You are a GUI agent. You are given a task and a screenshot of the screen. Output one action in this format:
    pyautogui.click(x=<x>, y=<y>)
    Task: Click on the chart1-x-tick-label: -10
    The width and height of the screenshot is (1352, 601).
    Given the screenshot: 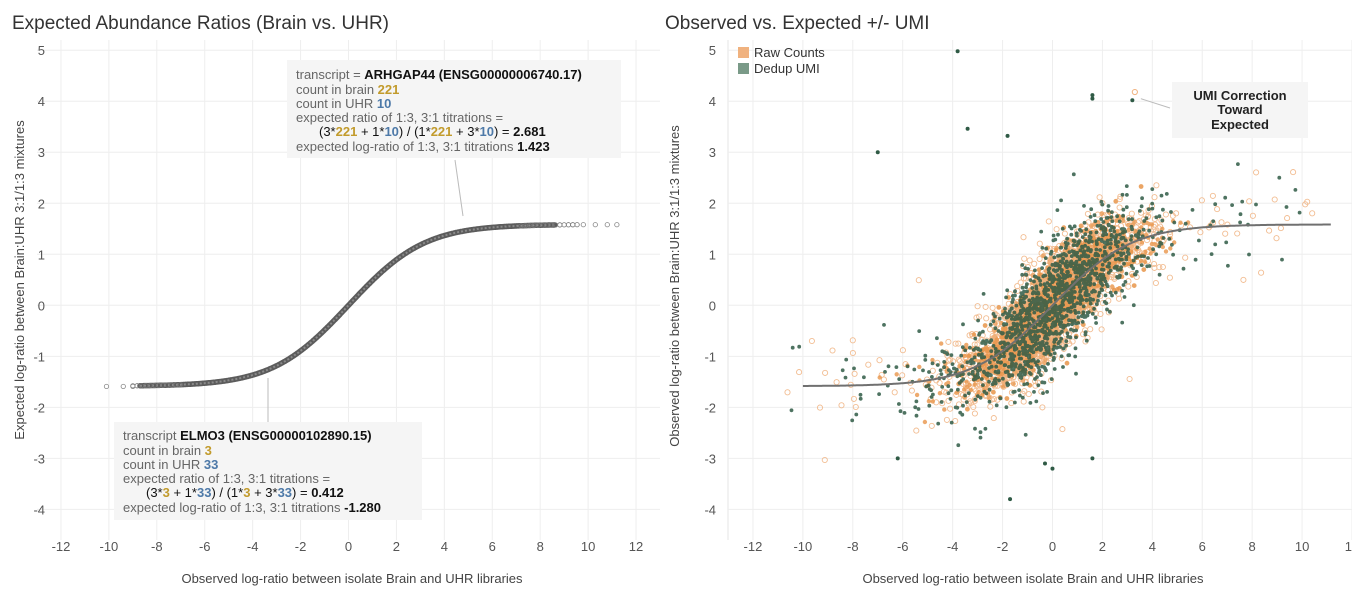 What is the action you would take?
    pyautogui.click(x=108, y=546)
    